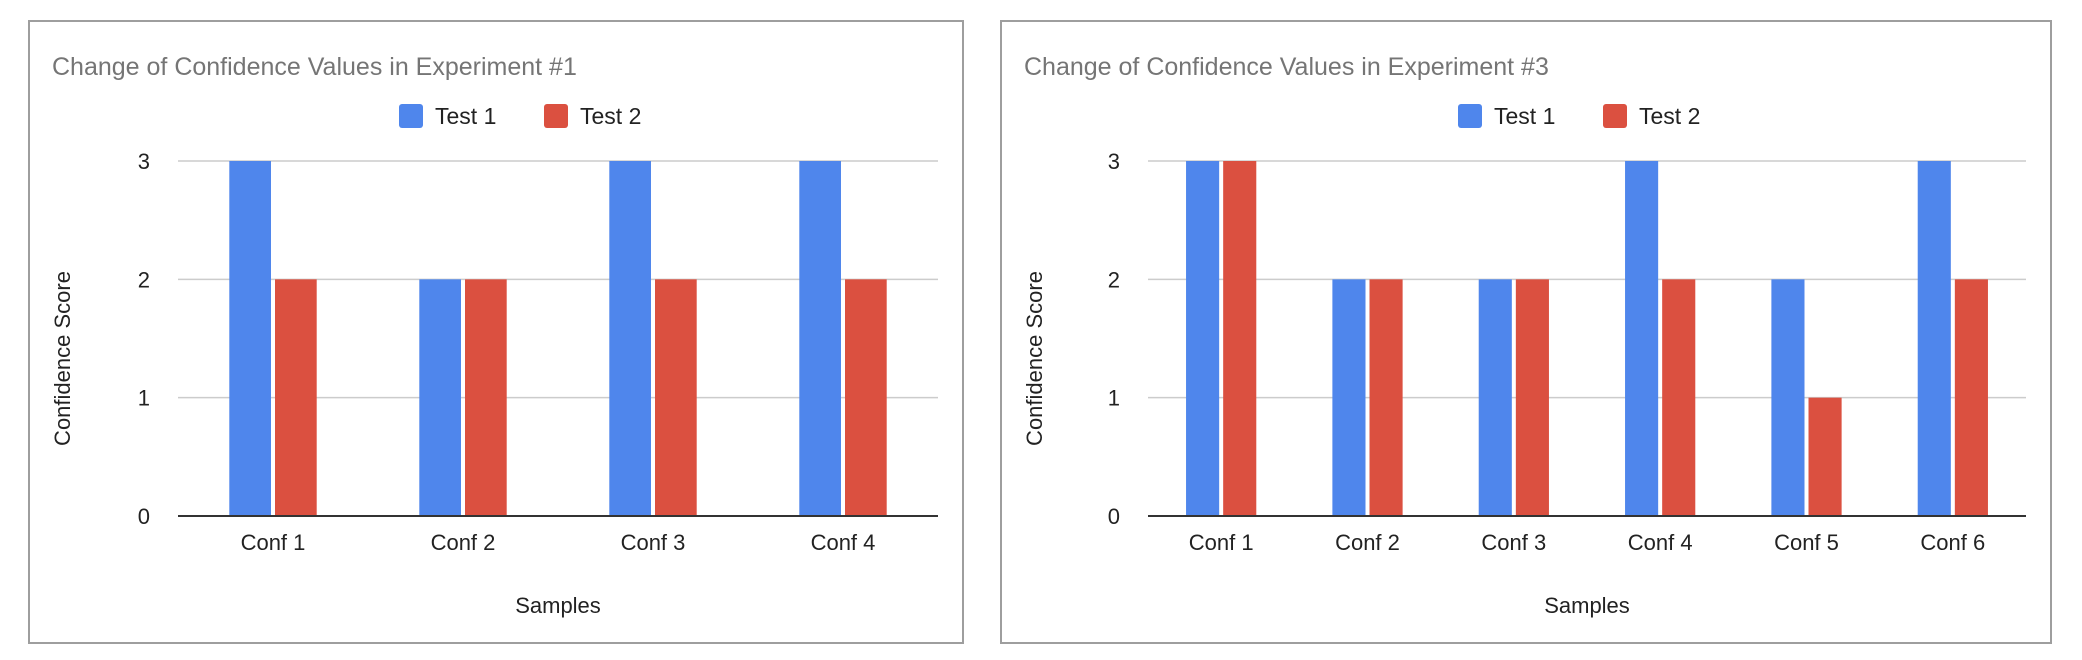  Describe the element at coordinates (1952, 542) in the screenshot. I see `x-tick-label-conf-6: Conf 6` at that location.